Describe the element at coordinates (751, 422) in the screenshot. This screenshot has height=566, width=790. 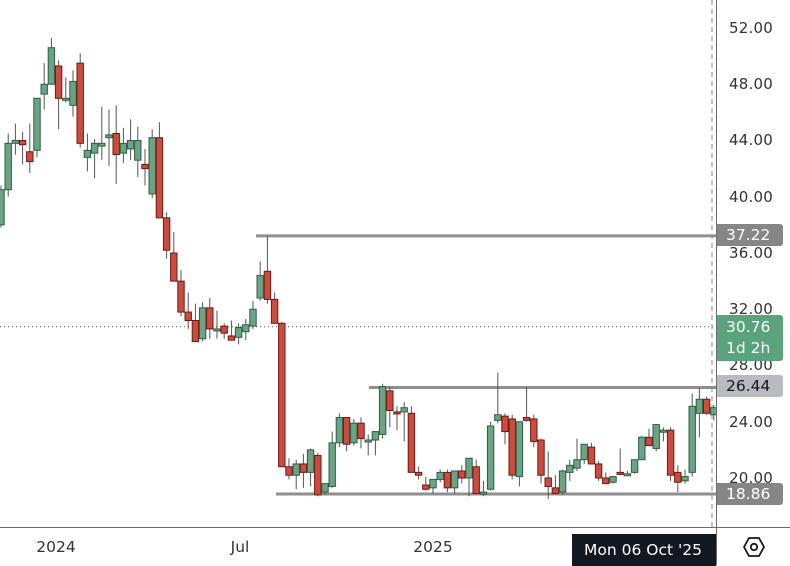
I see `price-tick: 24.00` at that location.